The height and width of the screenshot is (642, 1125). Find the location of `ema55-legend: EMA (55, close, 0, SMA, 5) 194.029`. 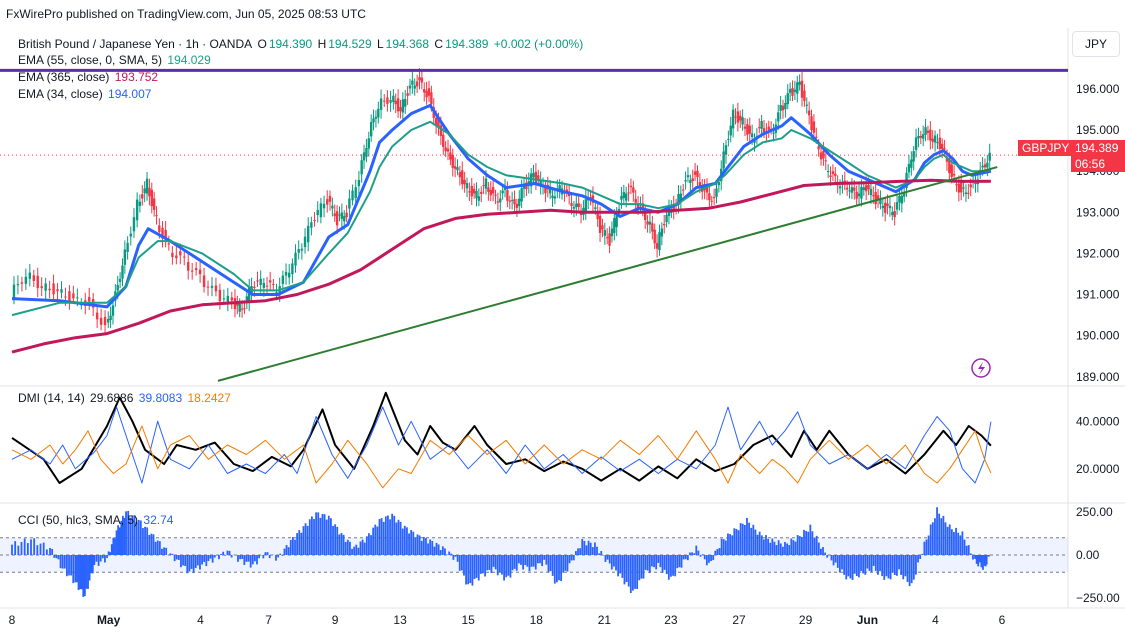

ema55-legend: EMA (55, close, 0, SMA, 5) 194.029 is located at coordinates (115, 60).